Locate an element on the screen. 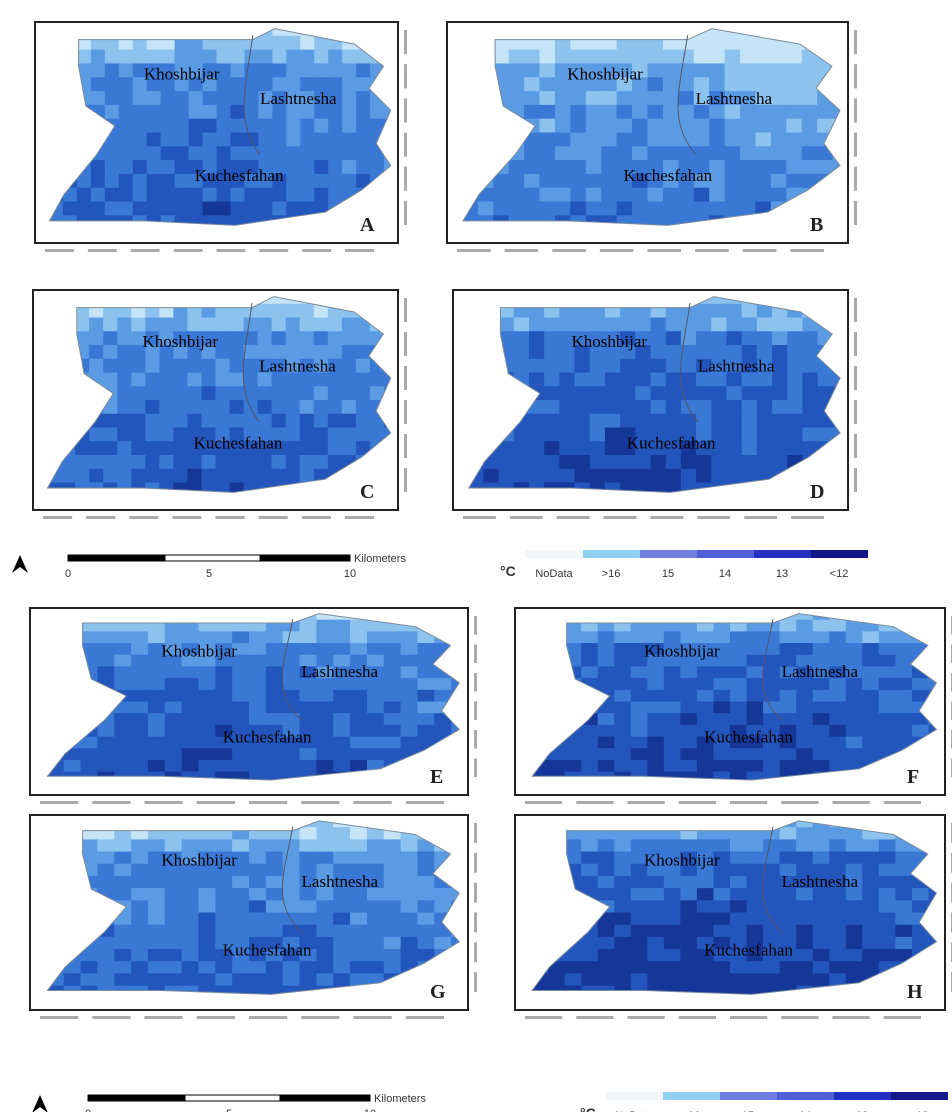 This screenshot has width=952, height=1112. map-panel: KhoshbijarLashtneshaKuchesfahanF is located at coordinates (733, 706).